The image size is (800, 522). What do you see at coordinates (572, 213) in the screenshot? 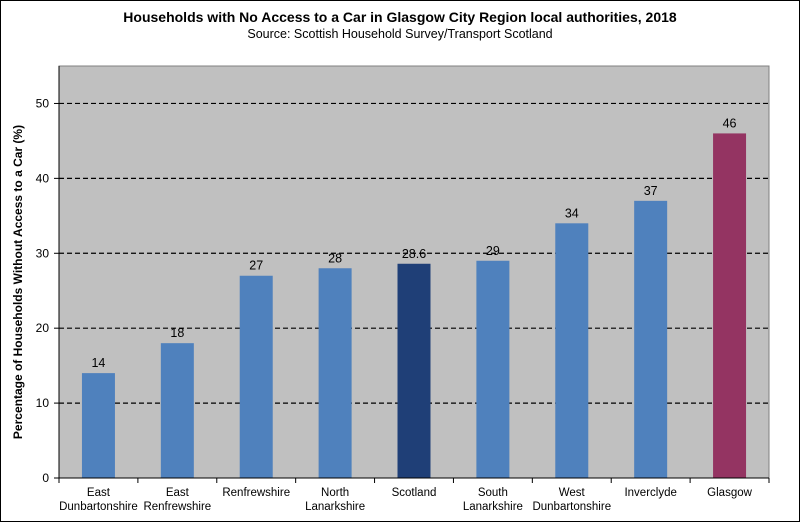
I see `data-label: 34` at bounding box center [572, 213].